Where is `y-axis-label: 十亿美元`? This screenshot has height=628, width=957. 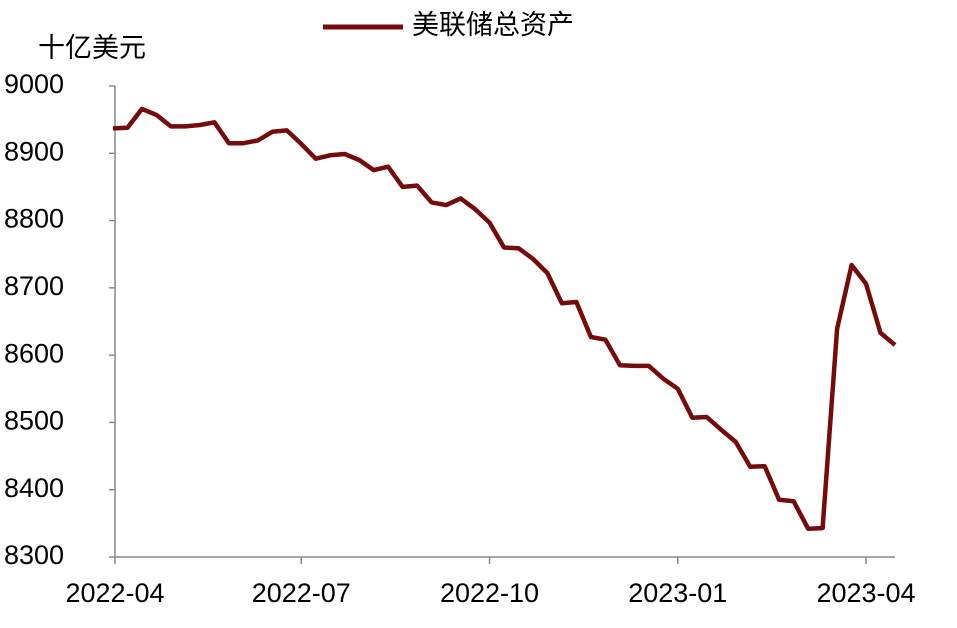 y-axis-label: 十亿美元 is located at coordinates (92, 48).